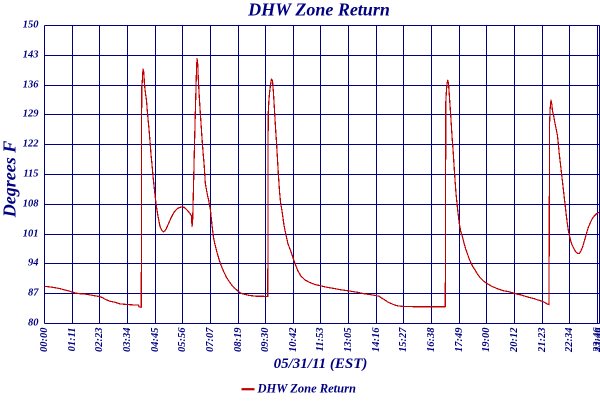  What do you see at coordinates (31, 144) in the screenshot?
I see `svg-text: 122` at bounding box center [31, 144].